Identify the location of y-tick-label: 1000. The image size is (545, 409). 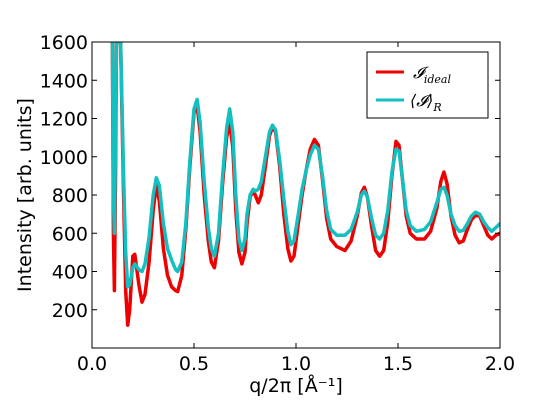
(64, 158).